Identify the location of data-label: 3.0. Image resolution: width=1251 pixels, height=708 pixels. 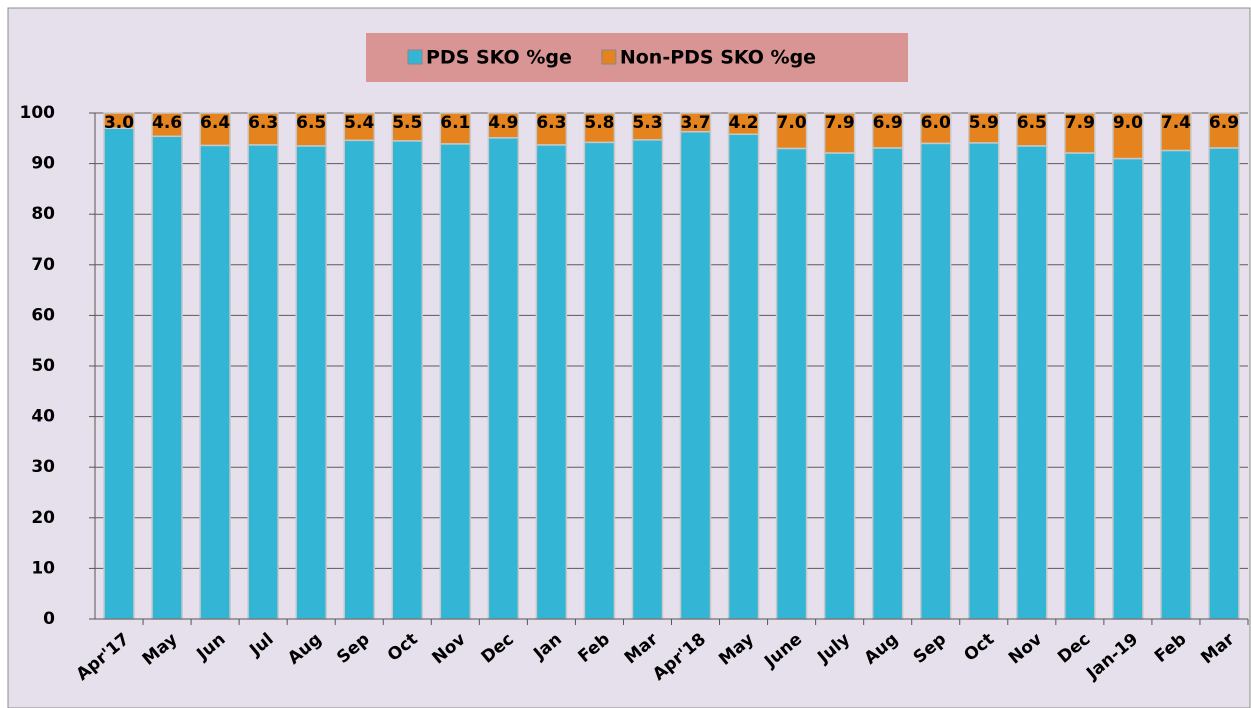
(119, 123).